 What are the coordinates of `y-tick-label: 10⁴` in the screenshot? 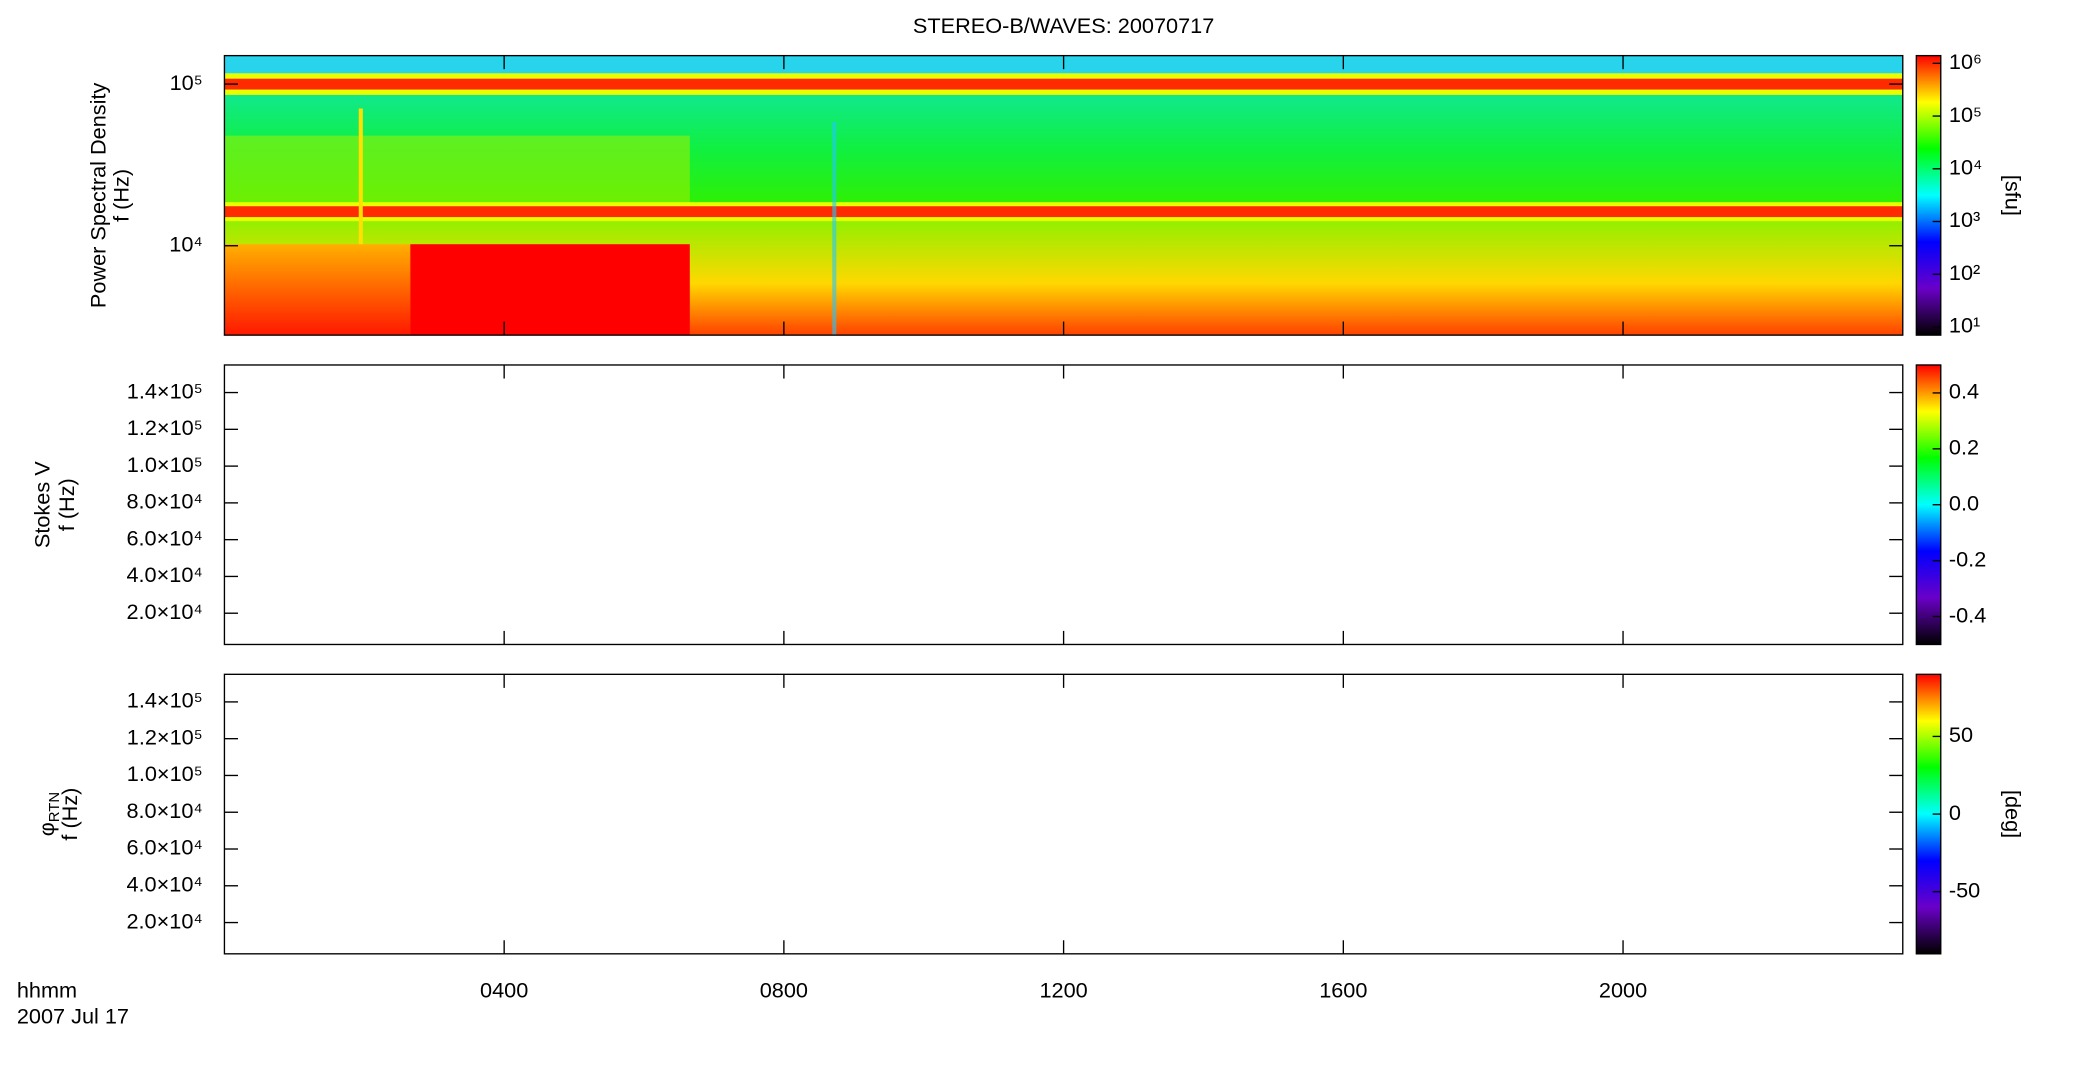 It's located at (185, 243).